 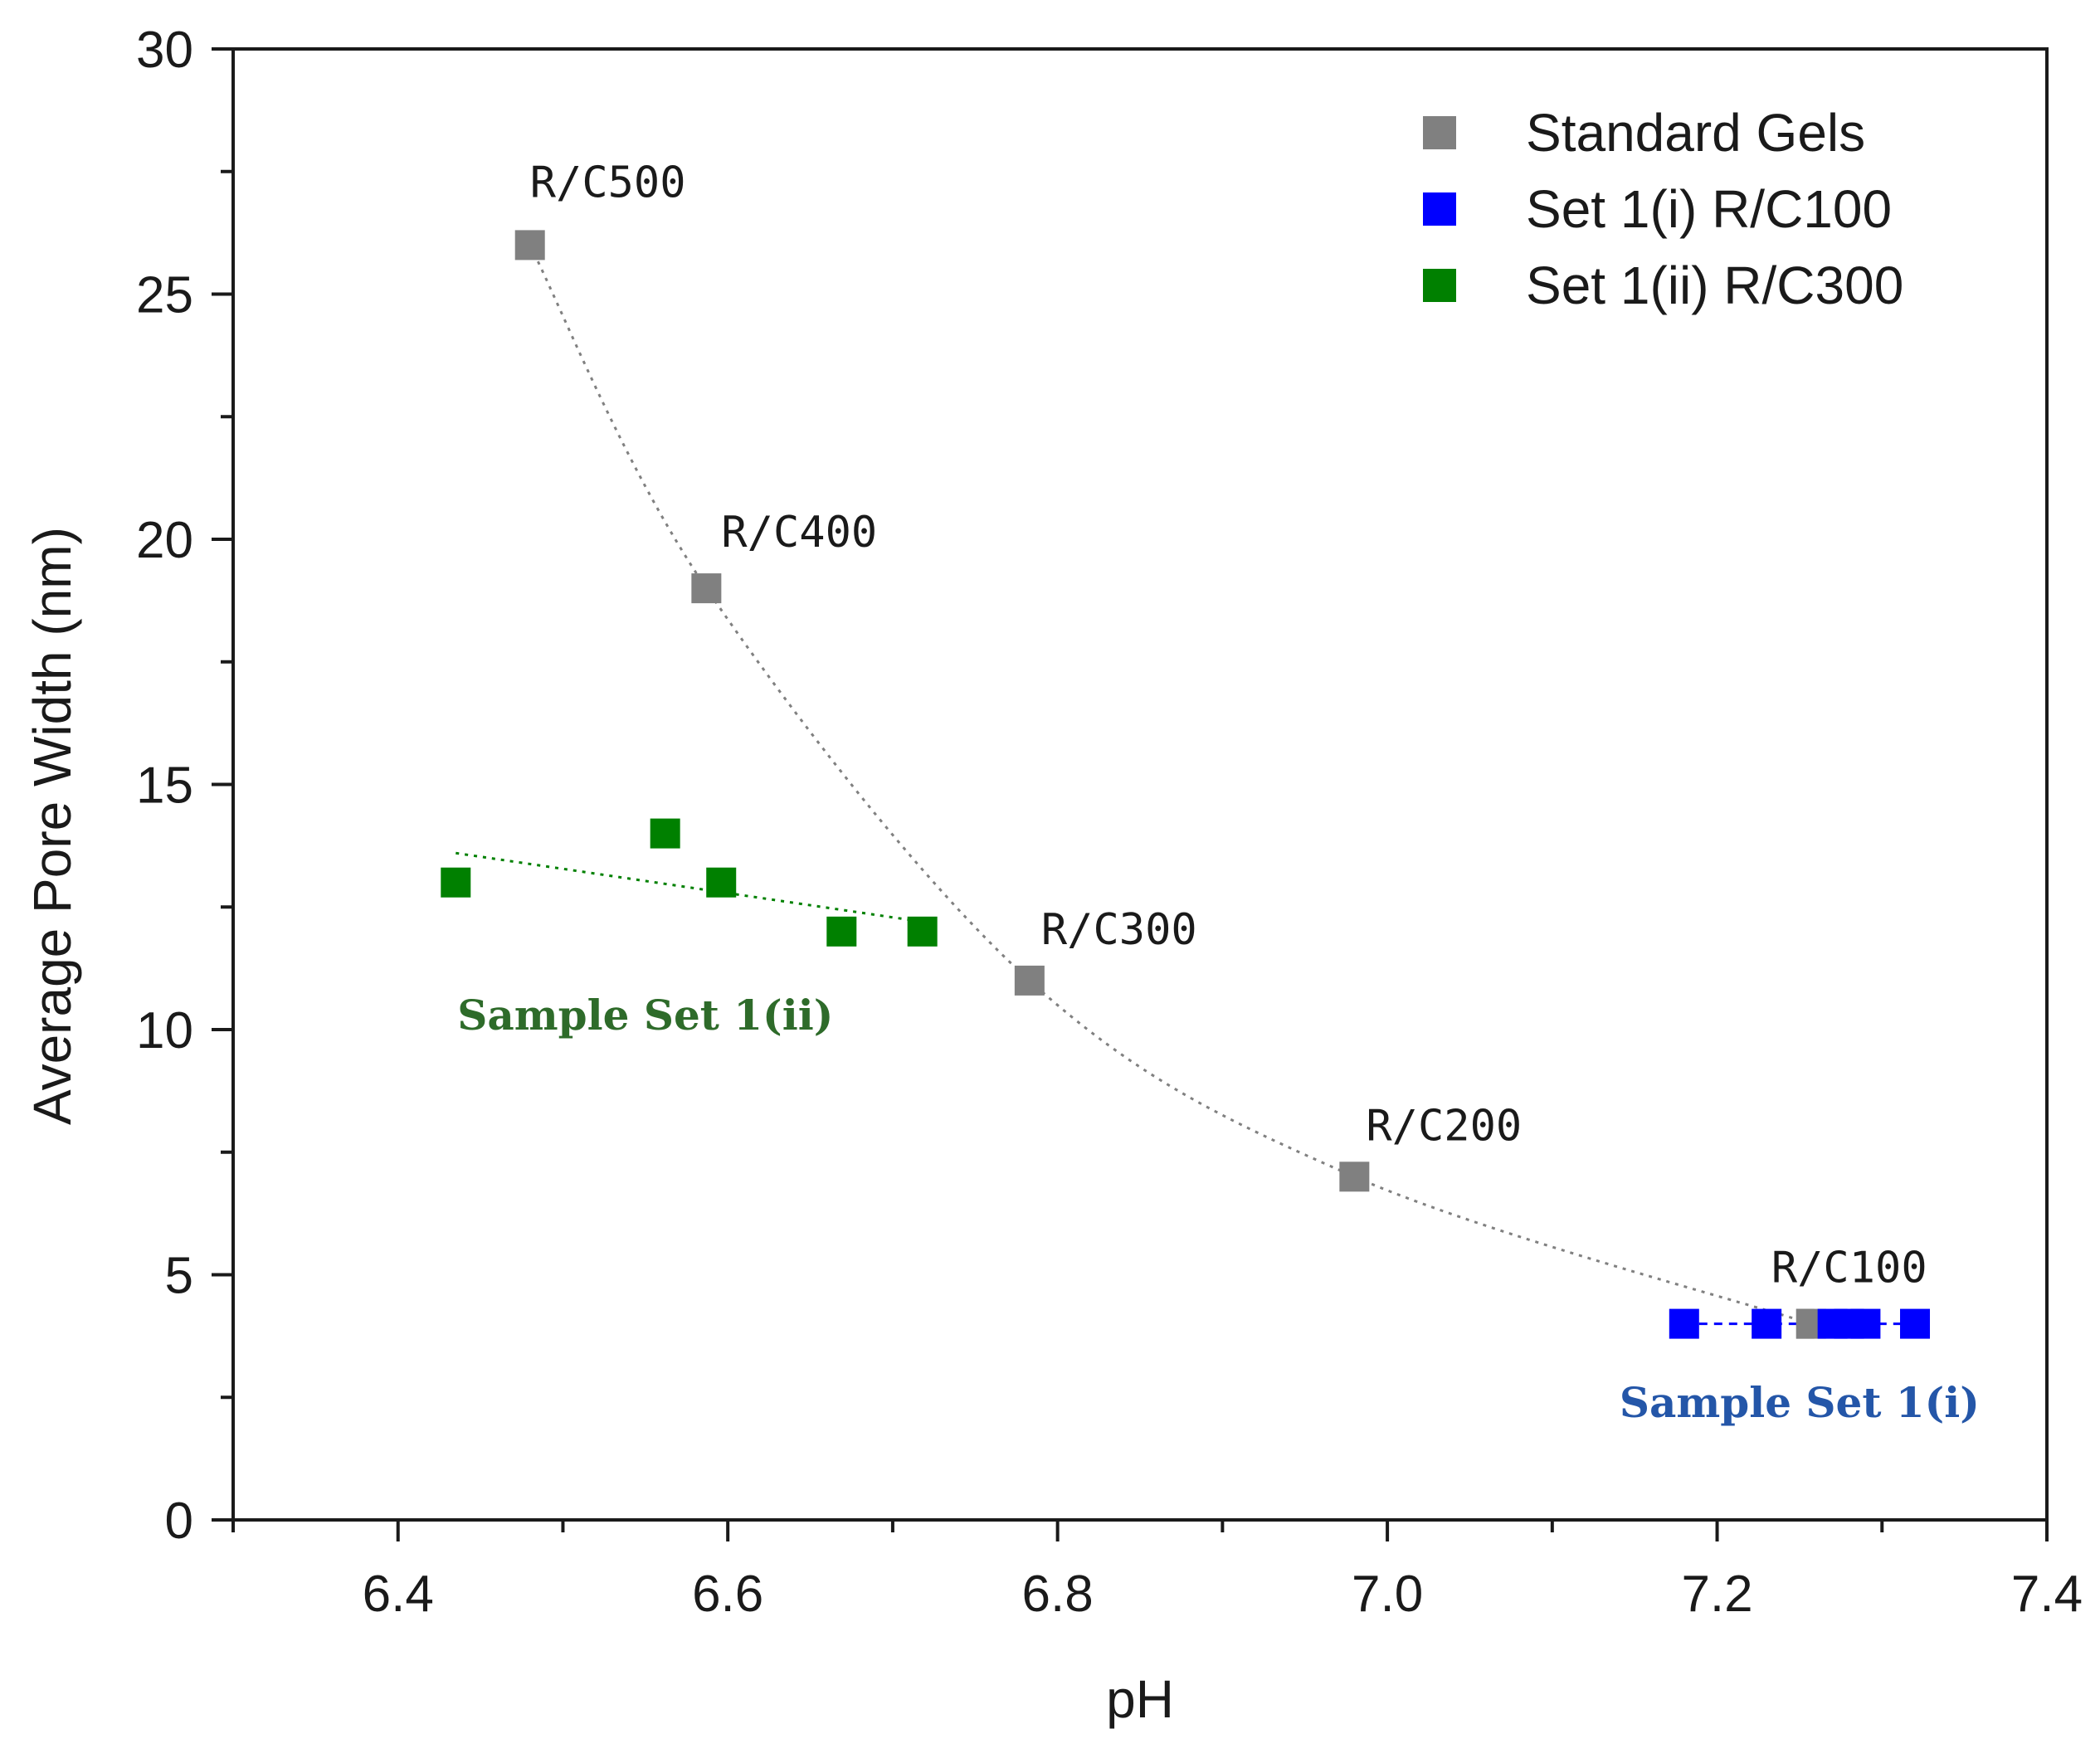 What do you see at coordinates (799, 533) in the screenshot?
I see `point-label: R/C400` at bounding box center [799, 533].